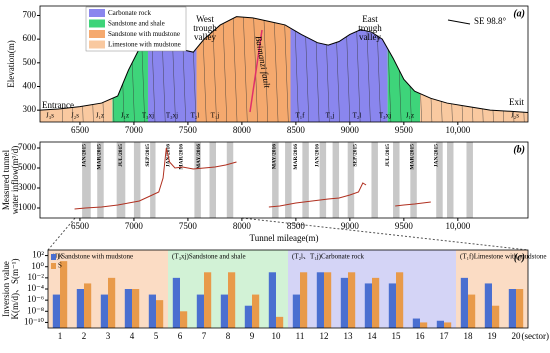  I want to click on stratum-label: J₁z, so click(100, 116).